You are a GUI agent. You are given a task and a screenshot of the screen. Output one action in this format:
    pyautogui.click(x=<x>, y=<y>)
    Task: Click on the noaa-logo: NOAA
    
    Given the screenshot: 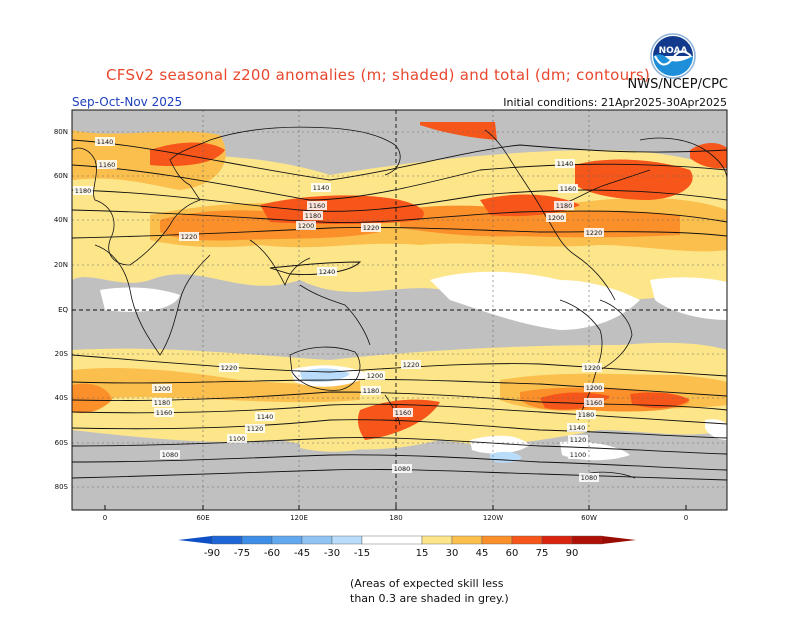 What is the action you would take?
    pyautogui.click(x=673, y=56)
    